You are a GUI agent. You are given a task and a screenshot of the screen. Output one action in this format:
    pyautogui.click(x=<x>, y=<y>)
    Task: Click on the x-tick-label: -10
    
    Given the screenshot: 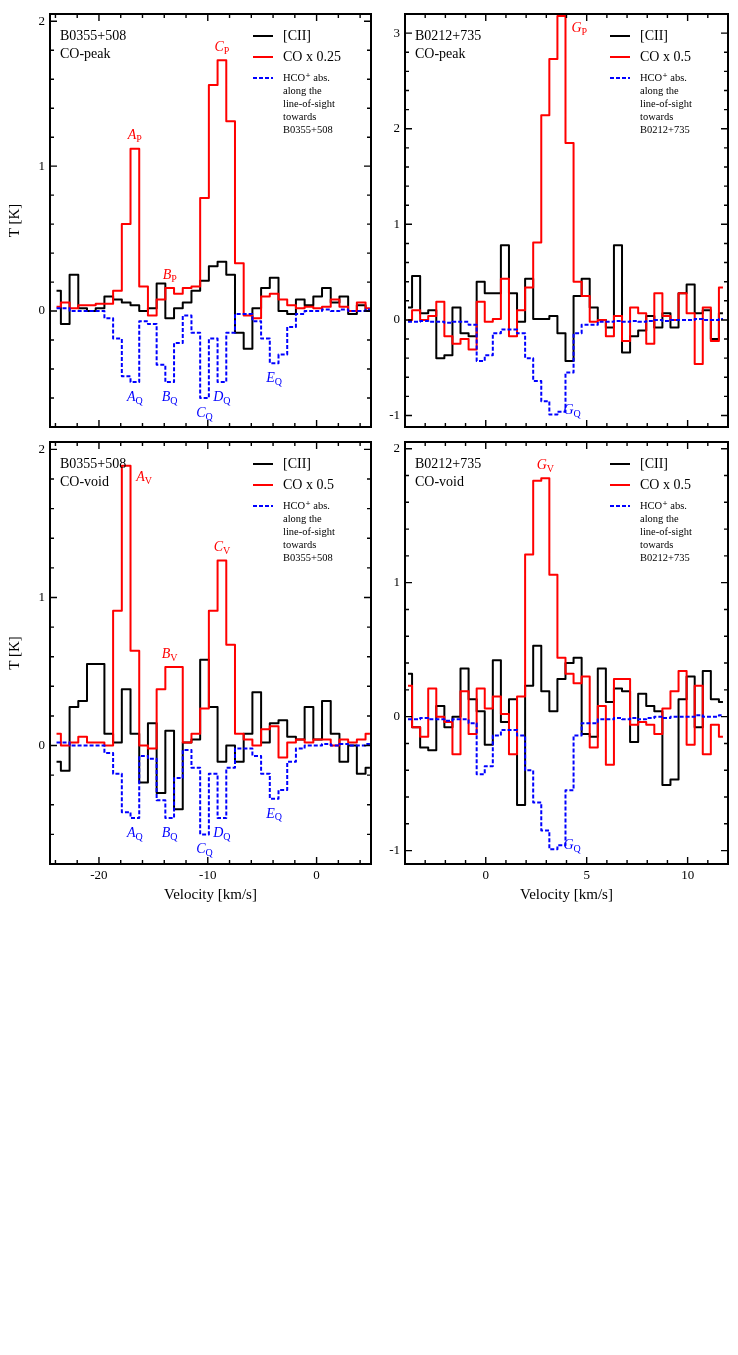 What is the action you would take?
    pyautogui.click(x=208, y=875)
    